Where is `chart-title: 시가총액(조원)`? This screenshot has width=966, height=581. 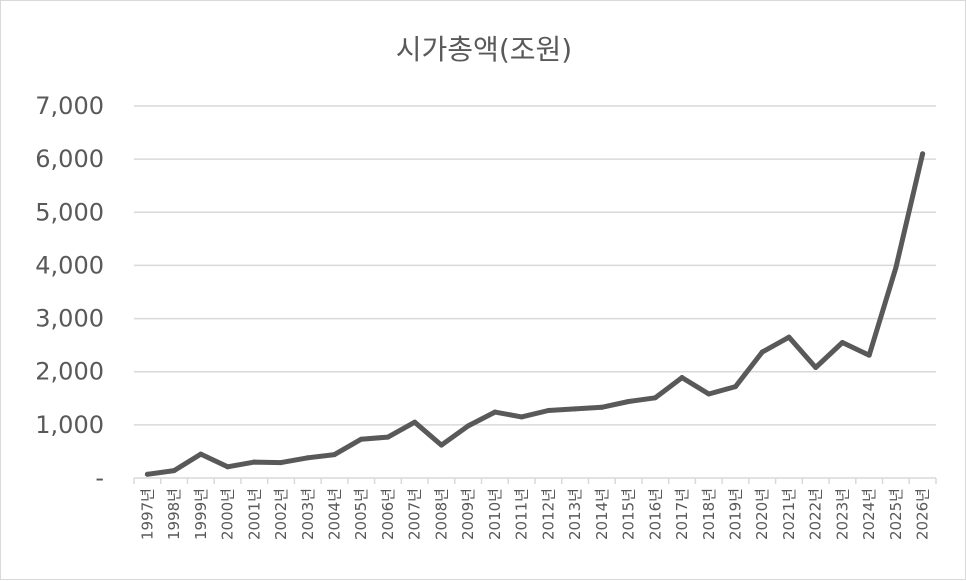 chart-title: 시가총액(조원) is located at coordinates (484, 49).